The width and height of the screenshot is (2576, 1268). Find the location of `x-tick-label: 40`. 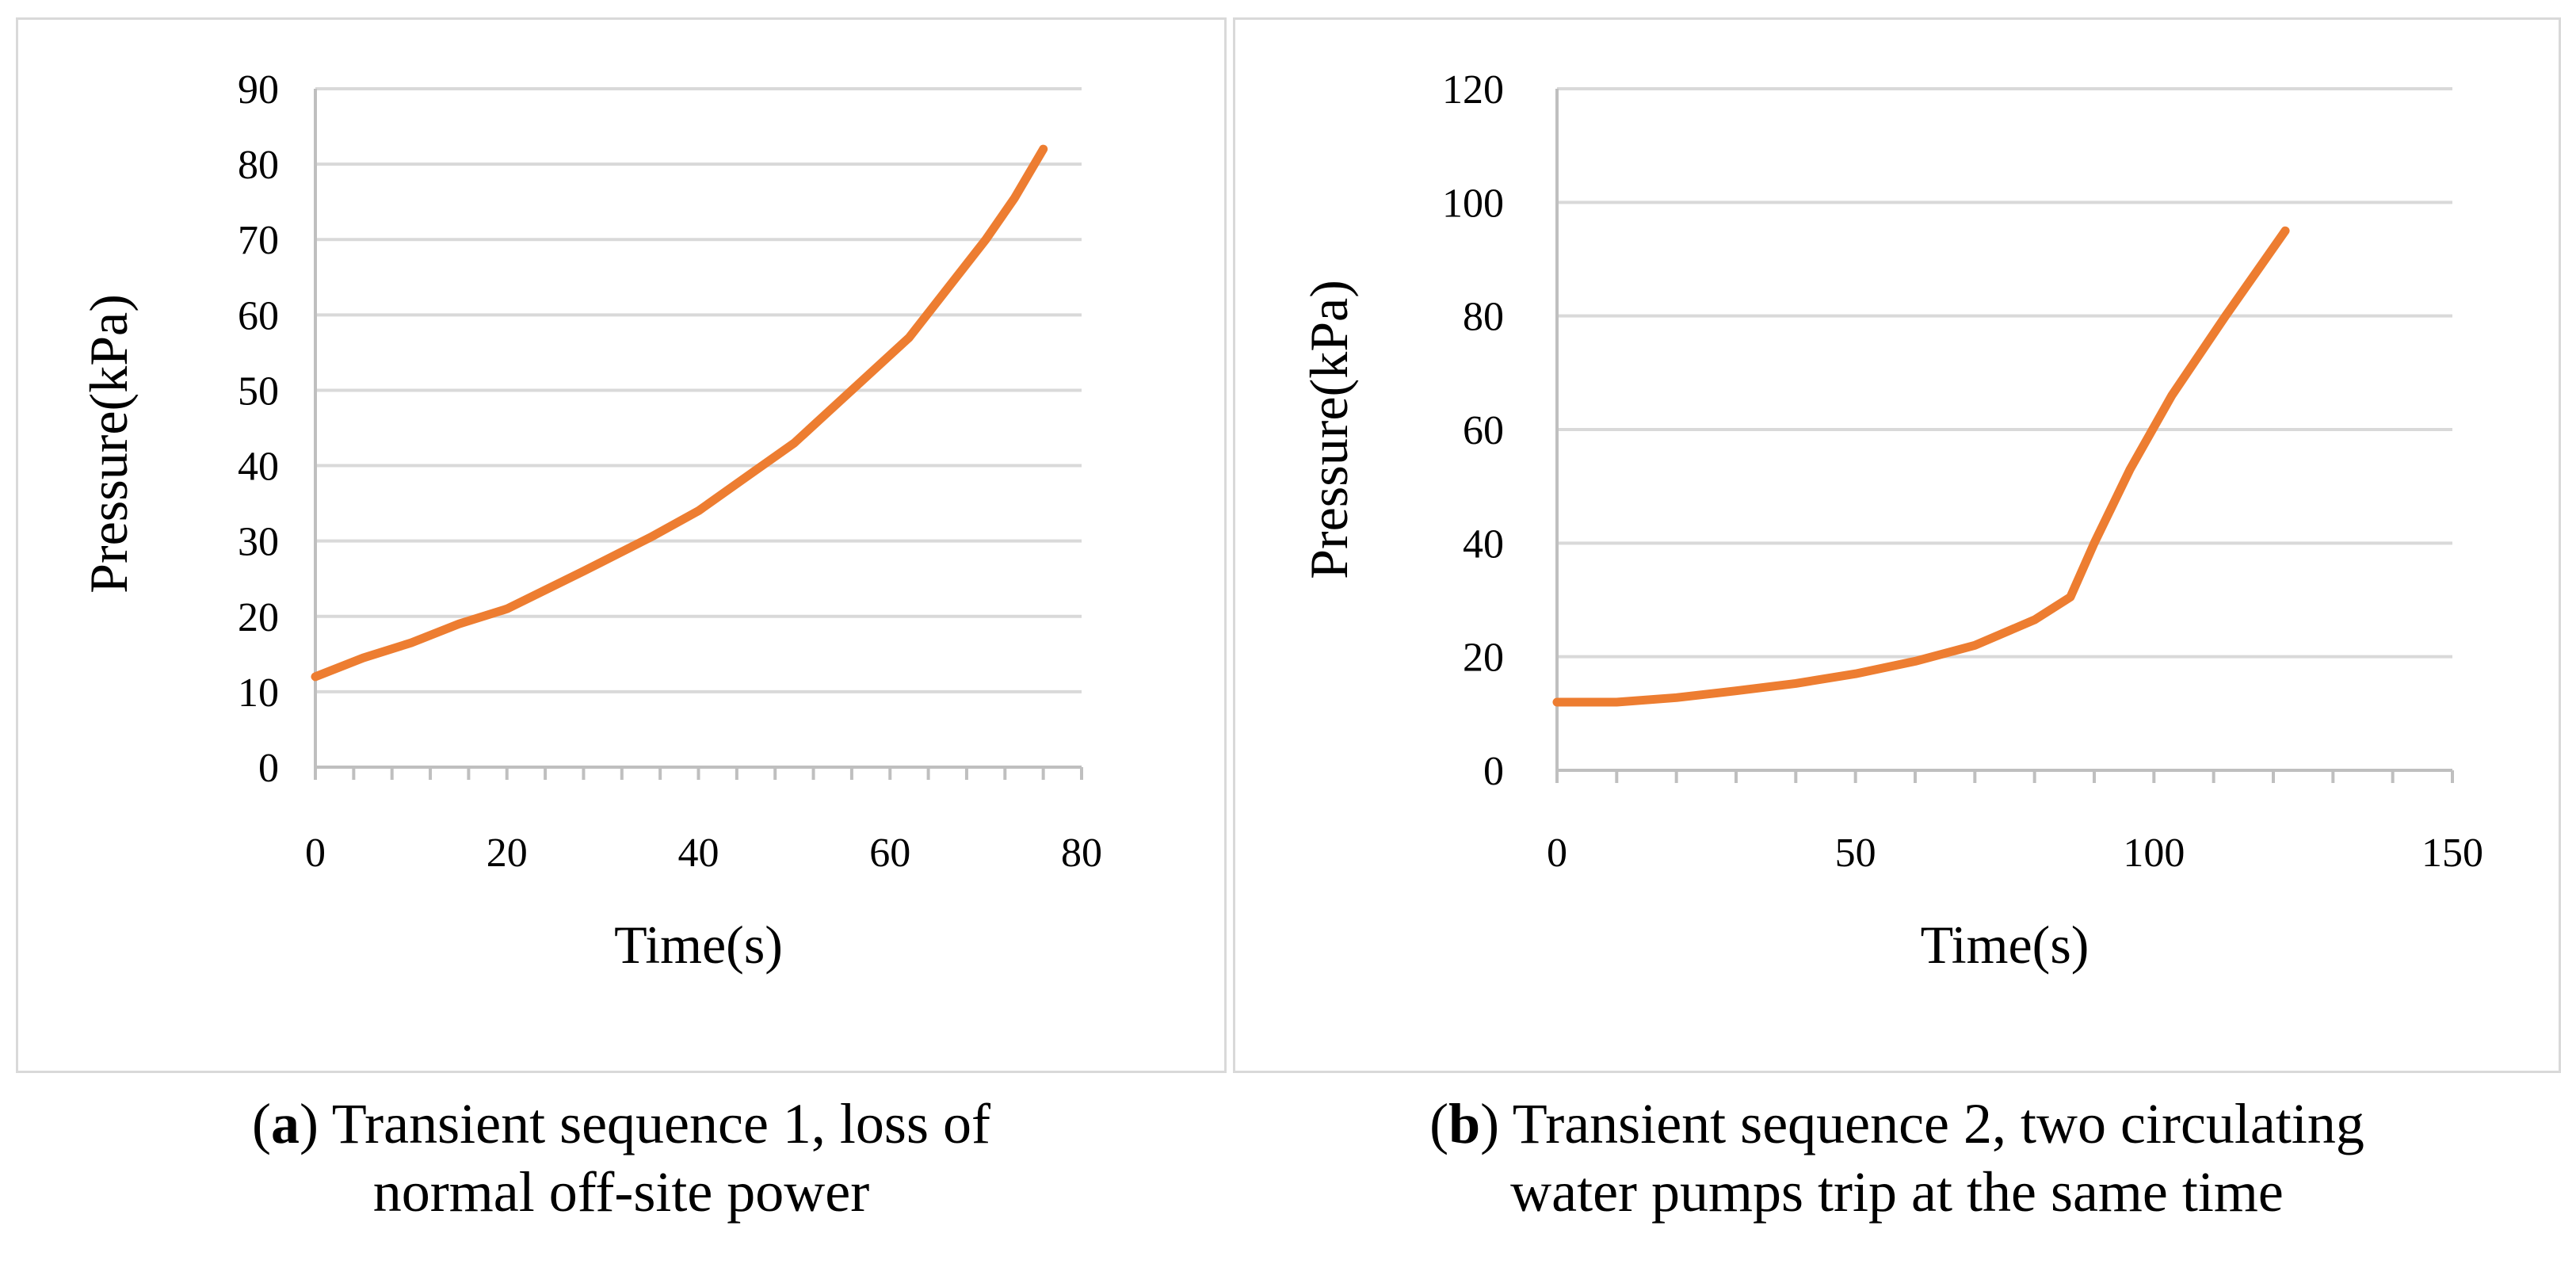

x-tick-label: 40 is located at coordinates (698, 853).